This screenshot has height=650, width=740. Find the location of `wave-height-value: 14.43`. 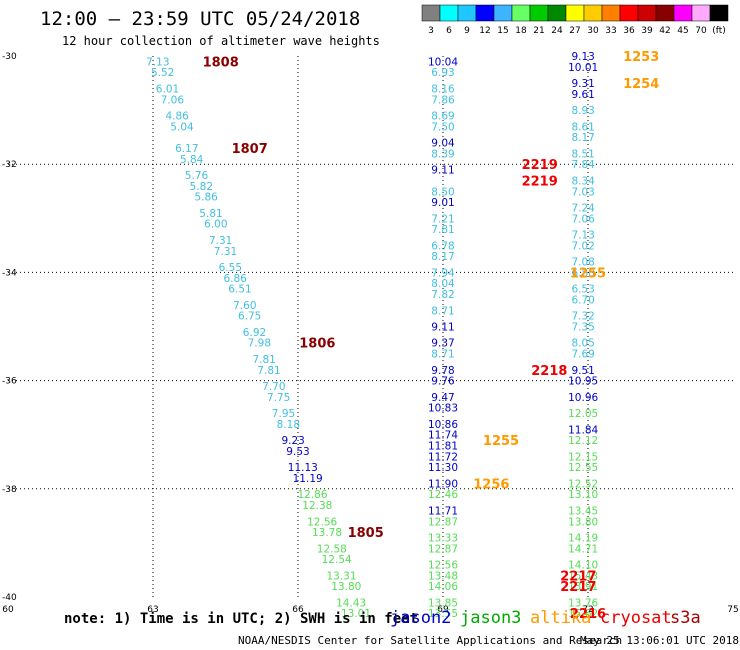

wave-height-value: 14.43 is located at coordinates (351, 603).